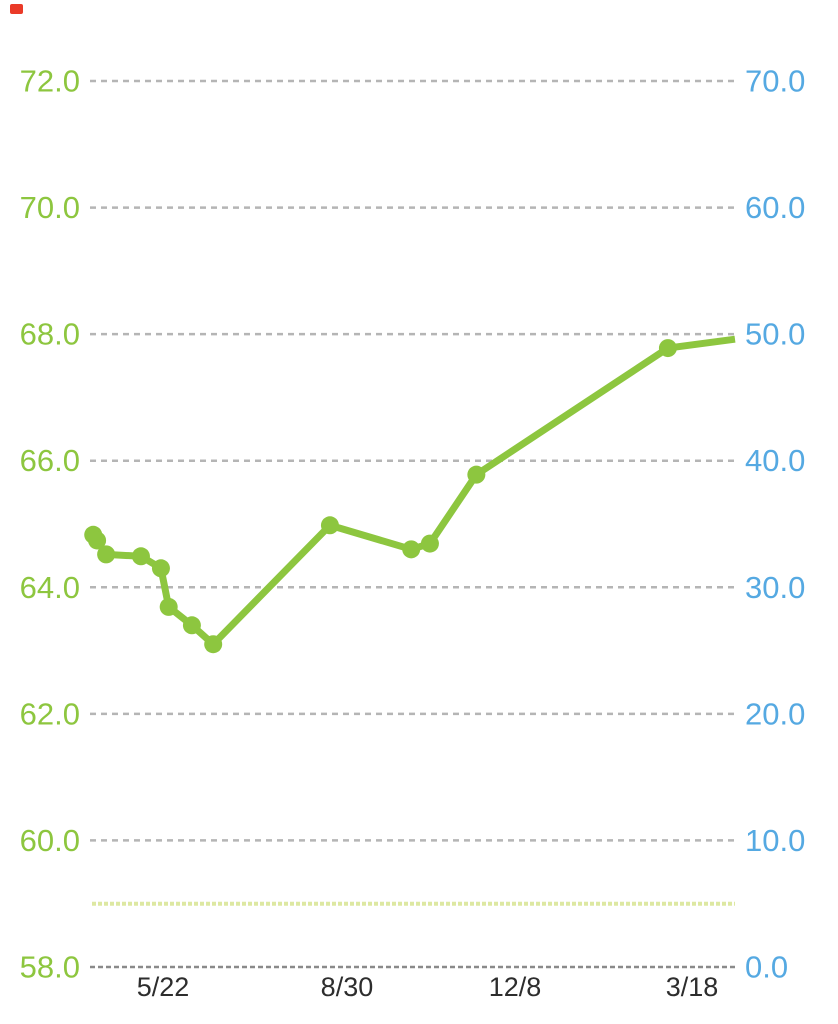  Describe the element at coordinates (692, 987) in the screenshot. I see `x-axis-tick-label: 3/18` at that location.